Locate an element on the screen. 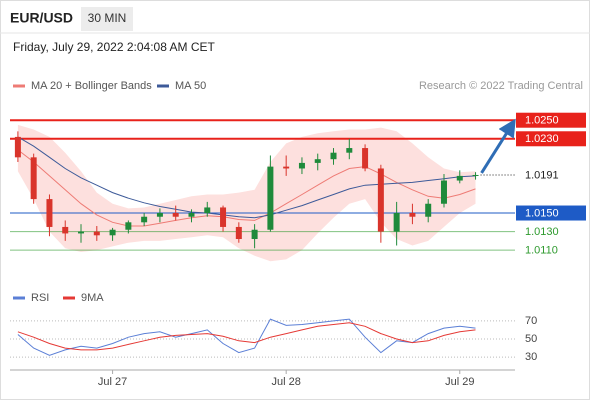 Image resolution: width=590 pixels, height=400 pixels. level-label: 1.0150 is located at coordinates (542, 213).